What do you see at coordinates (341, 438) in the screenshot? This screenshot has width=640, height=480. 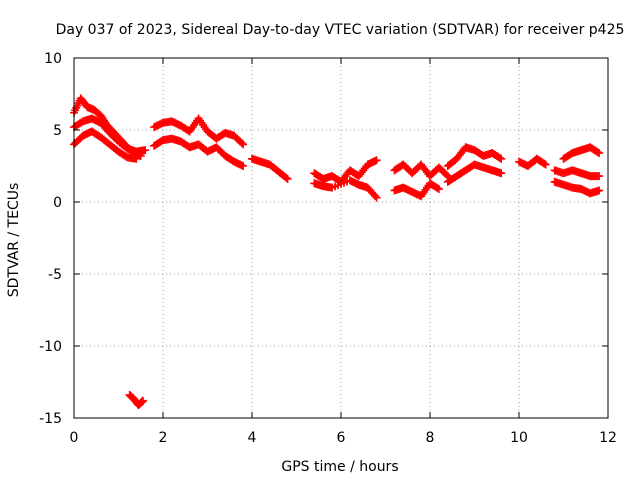 I see `x-tick-label: 6` at bounding box center [341, 438].